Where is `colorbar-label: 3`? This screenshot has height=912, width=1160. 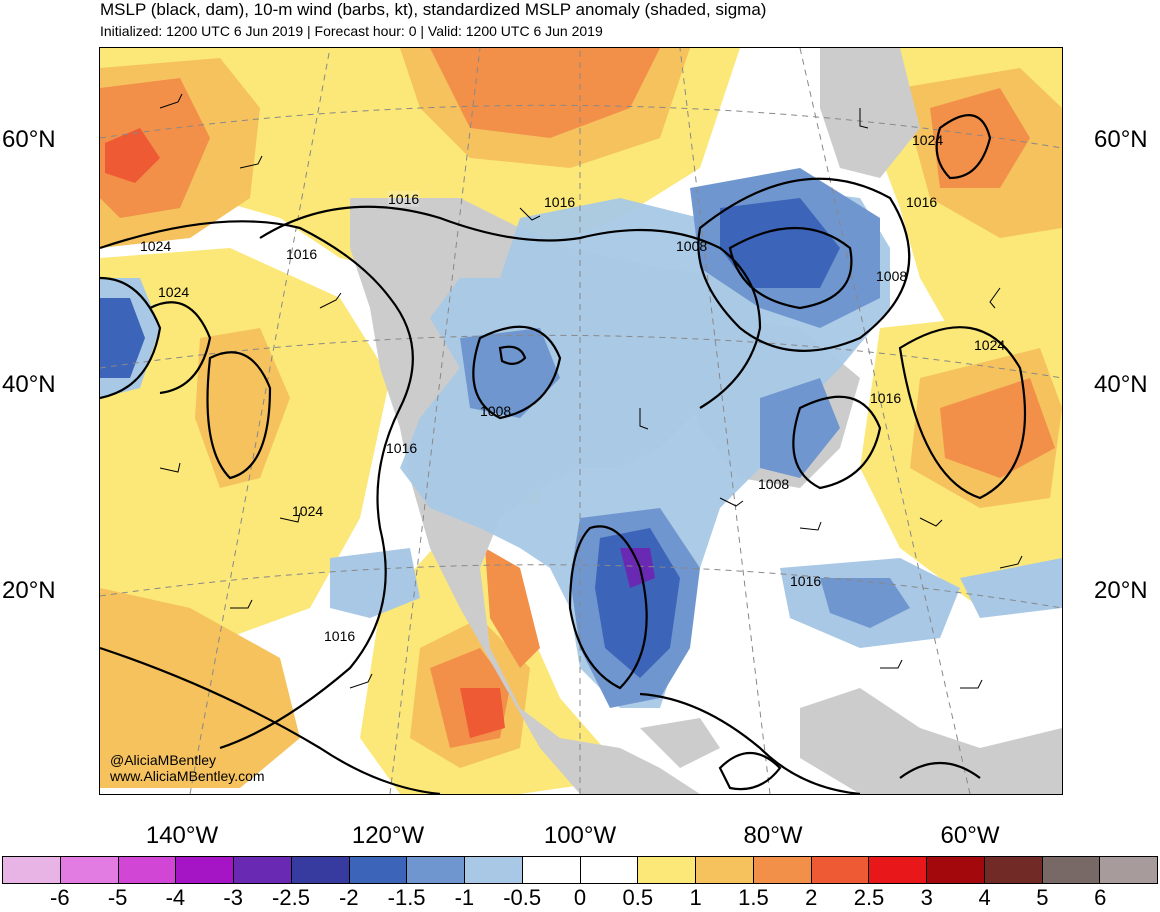
colorbar-label: 3 is located at coordinates (926, 897).